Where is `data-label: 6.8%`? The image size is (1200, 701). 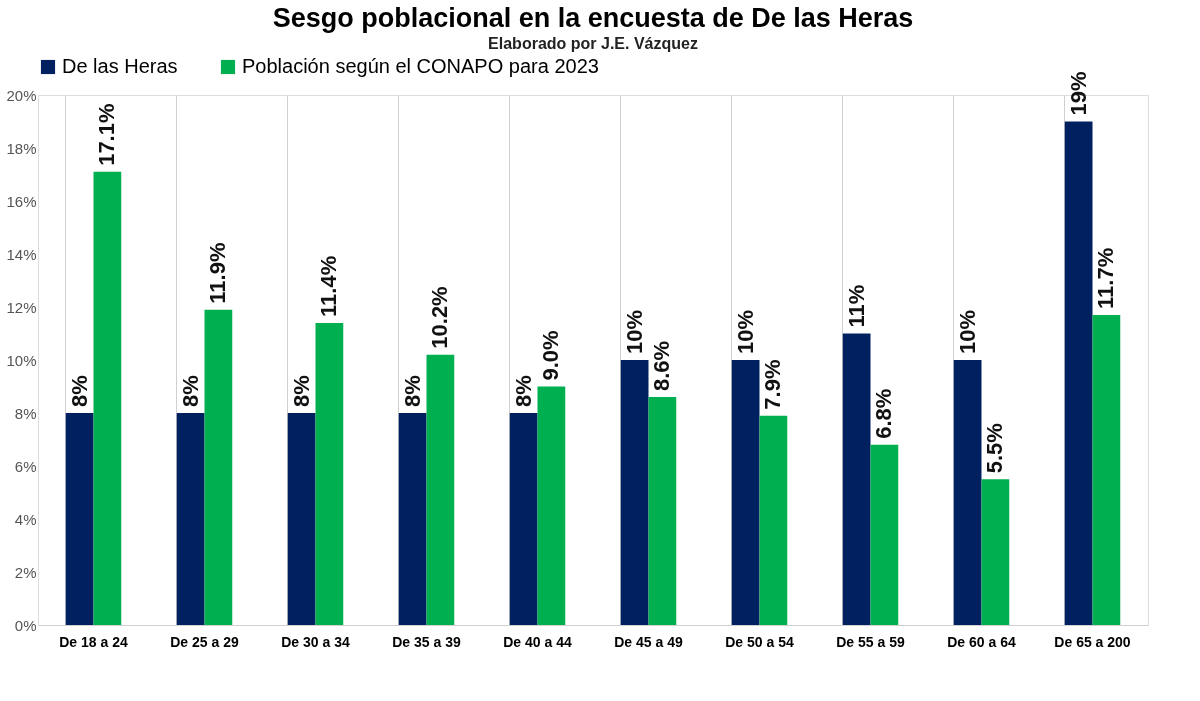
data-label: 6.8% is located at coordinates (884, 413).